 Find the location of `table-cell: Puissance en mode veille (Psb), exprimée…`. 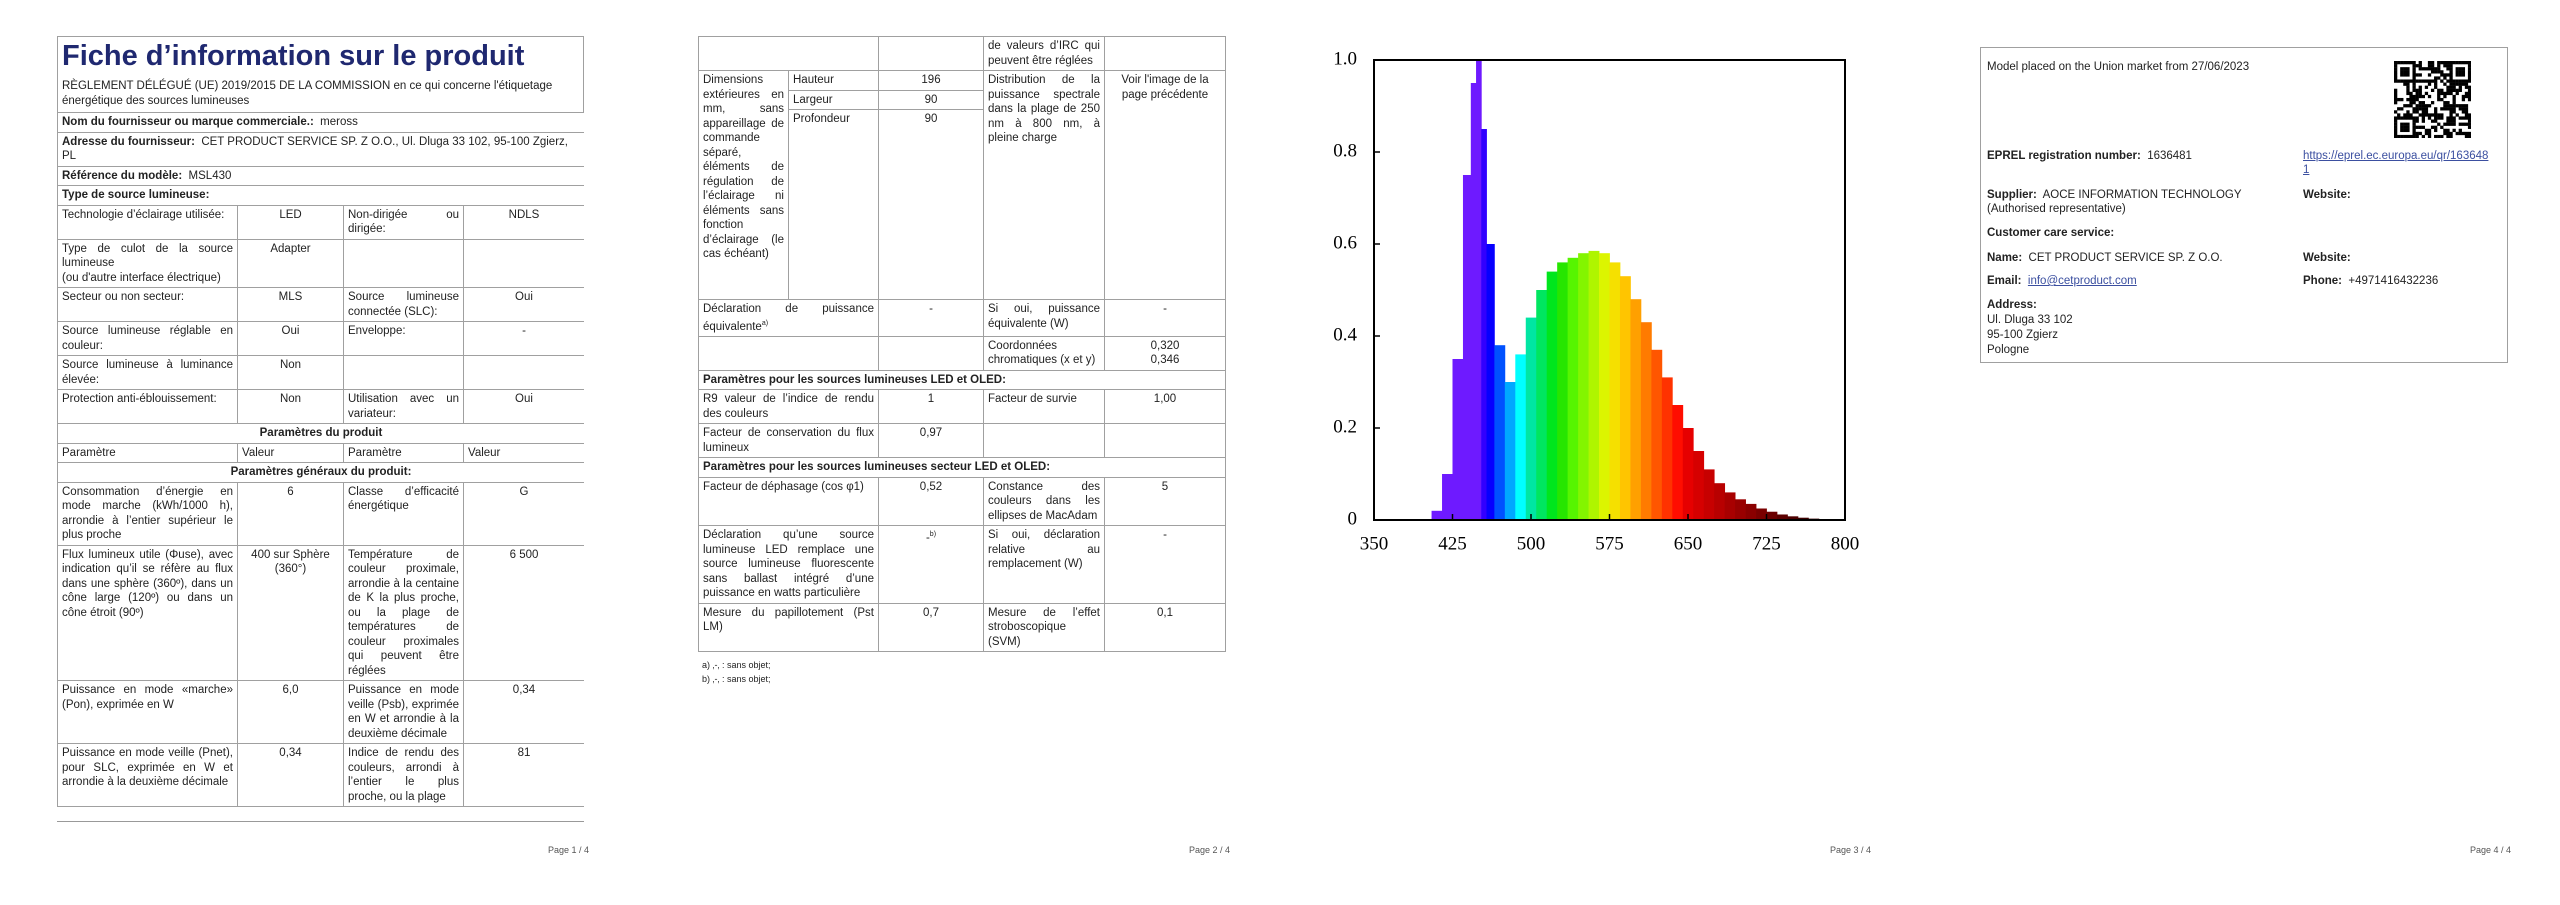

table-cell: Puissance en mode veille (Psb), exprimée… is located at coordinates (403, 712).